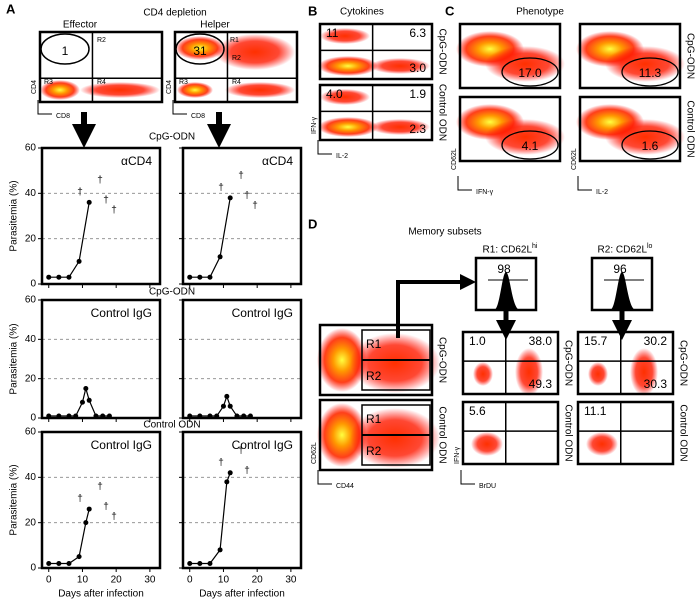 The height and width of the screenshot is (603, 700). What do you see at coordinates (345, 486) in the screenshot?
I see `axis-label: CD44` at bounding box center [345, 486].